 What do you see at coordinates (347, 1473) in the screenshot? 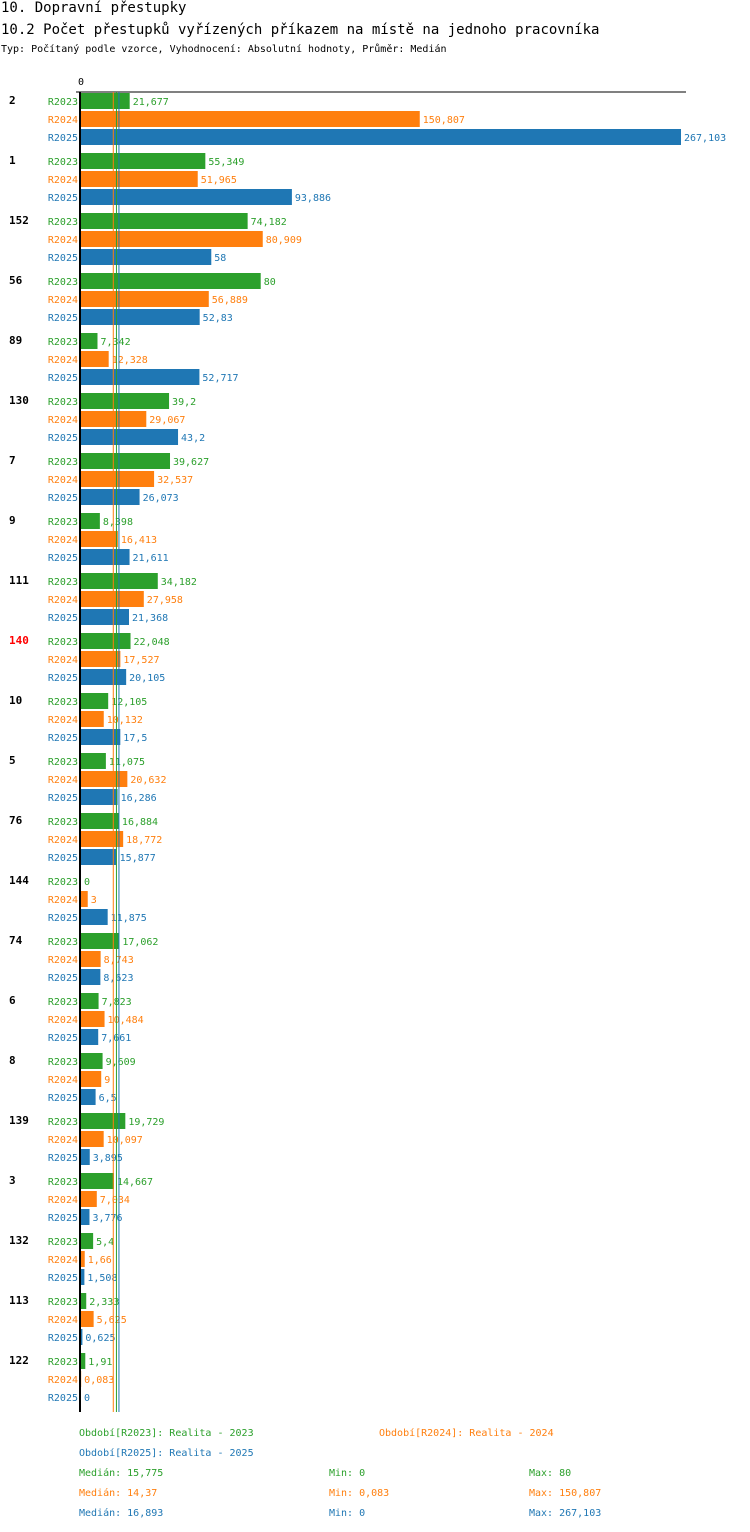
I see `stat-min-r2023: Min: 0` at bounding box center [347, 1473].